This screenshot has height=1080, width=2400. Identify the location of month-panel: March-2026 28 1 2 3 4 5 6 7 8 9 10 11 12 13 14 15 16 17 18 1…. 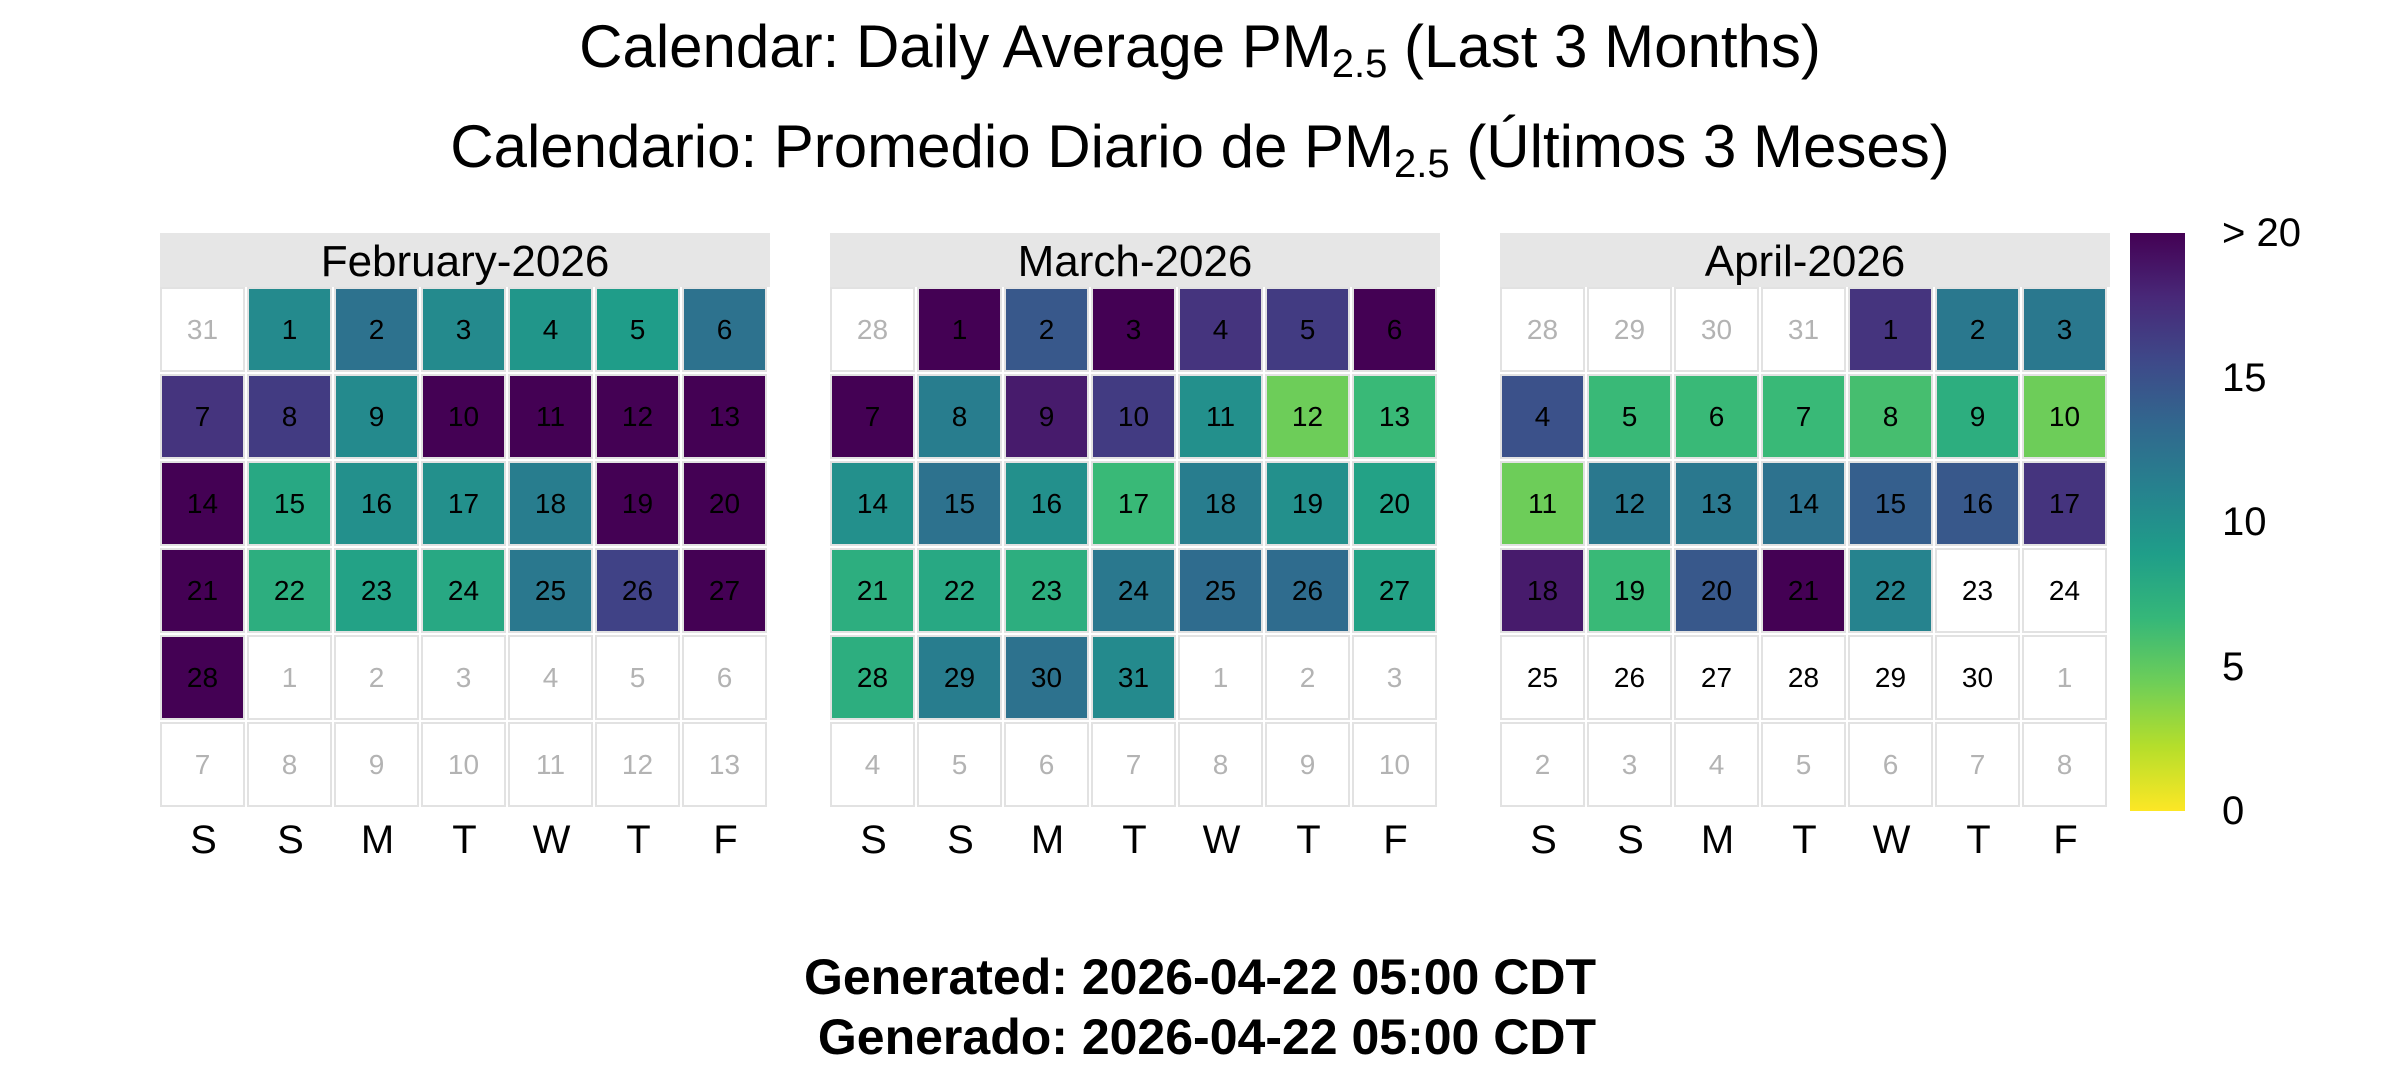
(1135, 521).